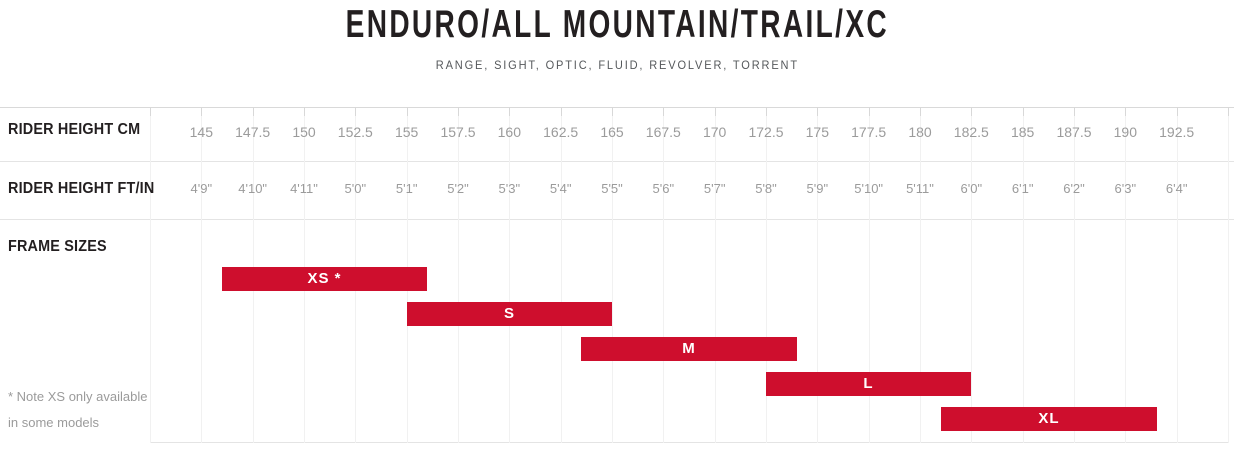 The image size is (1234, 453). What do you see at coordinates (304, 188) in the screenshot?
I see `rider-height-ftin-value: 4'11"` at bounding box center [304, 188].